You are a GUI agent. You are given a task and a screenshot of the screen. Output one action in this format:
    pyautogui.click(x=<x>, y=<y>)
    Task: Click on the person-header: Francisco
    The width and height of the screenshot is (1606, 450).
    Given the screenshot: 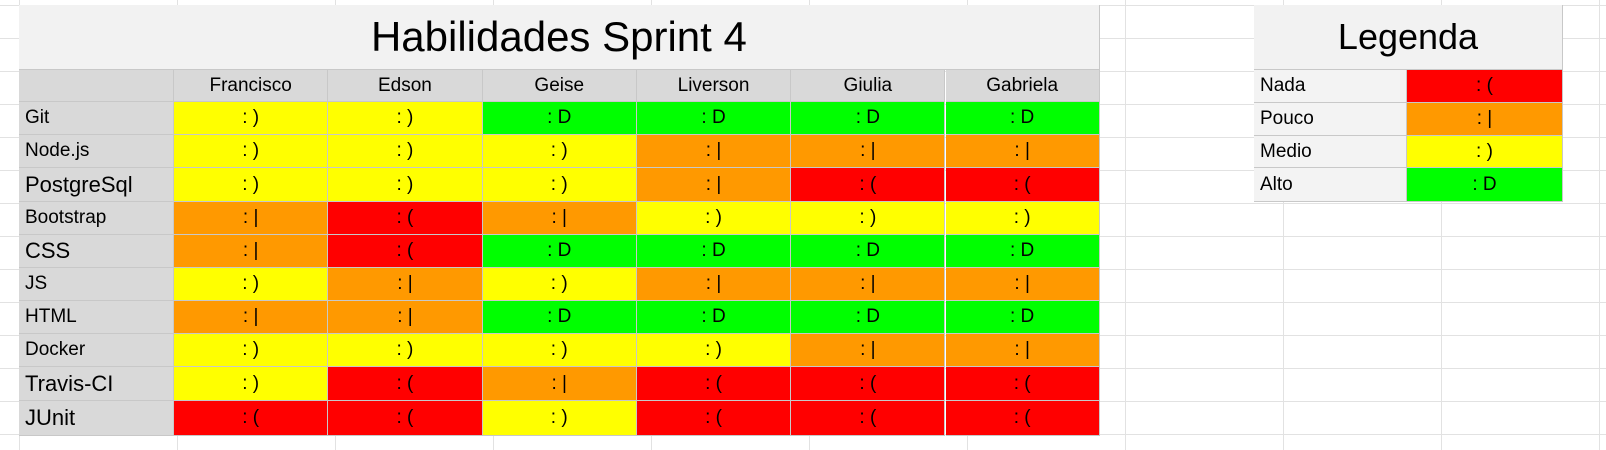 What is the action you would take?
    pyautogui.click(x=251, y=86)
    